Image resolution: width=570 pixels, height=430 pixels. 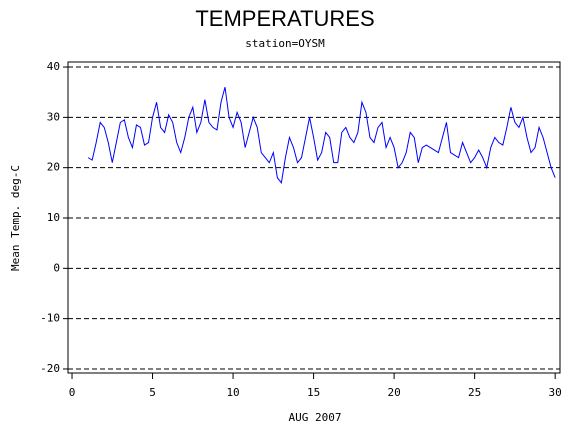 What do you see at coordinates (56, 267) in the screenshot?
I see `y-tick-label: 0` at bounding box center [56, 267].